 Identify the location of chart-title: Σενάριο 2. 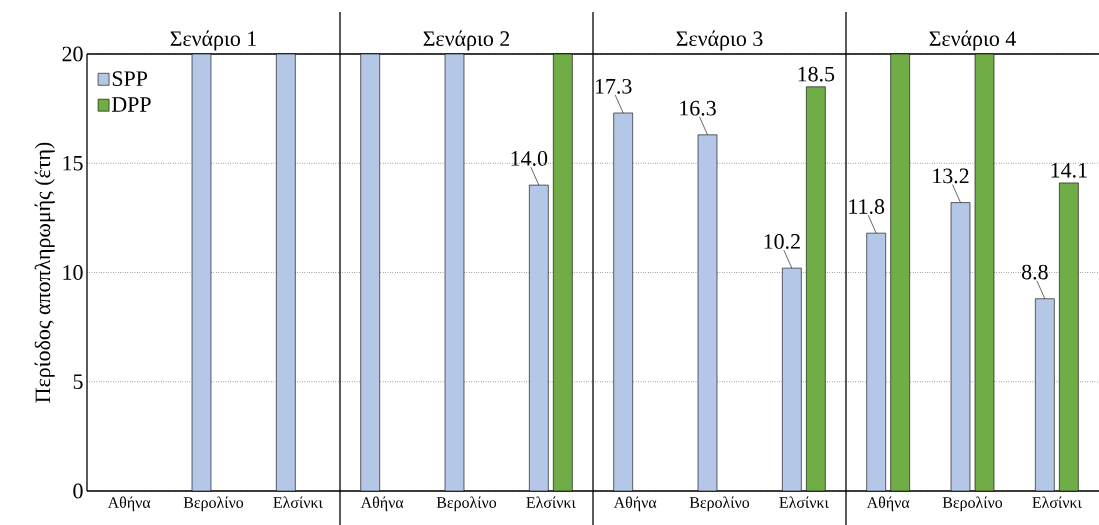
(466, 40).